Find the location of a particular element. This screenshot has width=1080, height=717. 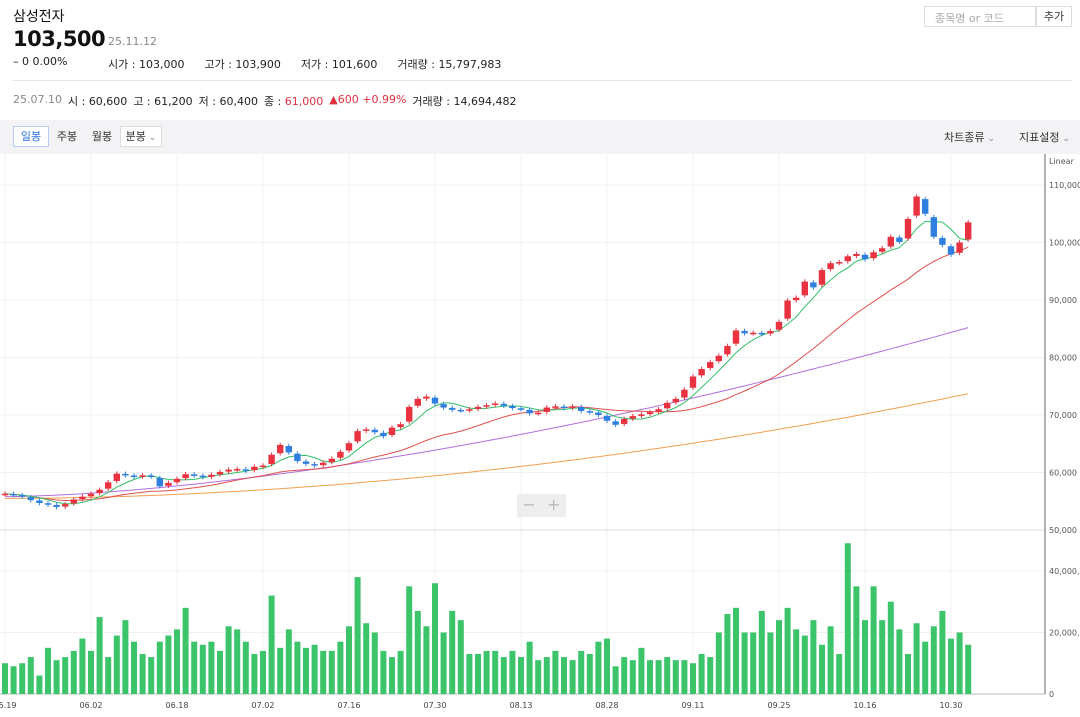

stock-name: 삼성전자 is located at coordinates (39, 17).